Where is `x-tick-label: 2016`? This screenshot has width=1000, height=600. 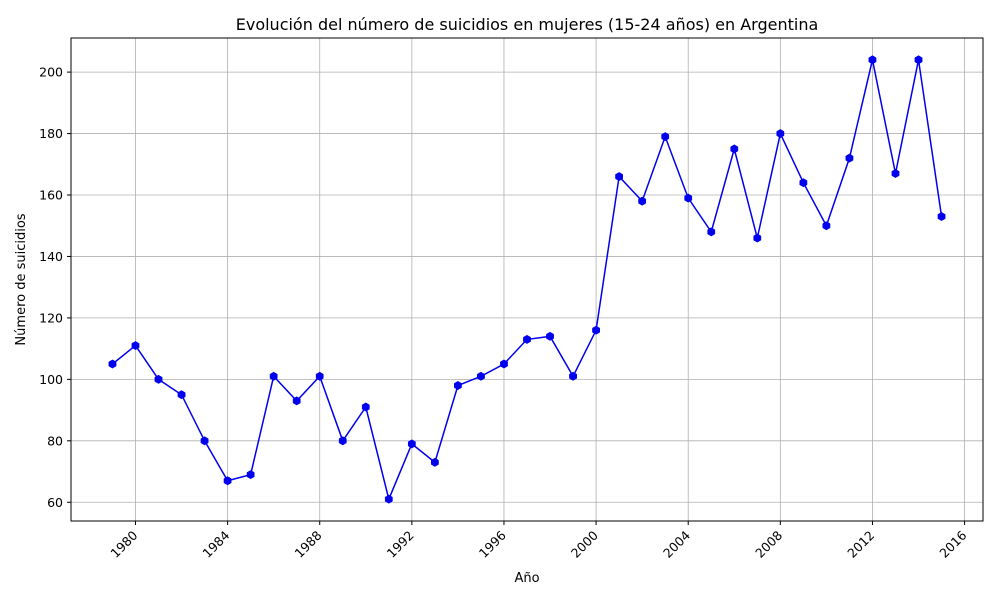
x-tick-label: 2016 is located at coordinates (952, 544).